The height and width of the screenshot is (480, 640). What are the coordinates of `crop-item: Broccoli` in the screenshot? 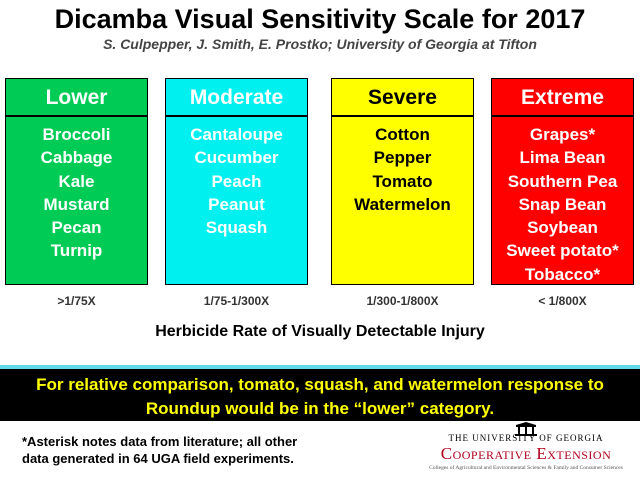 It's located at (76, 134).